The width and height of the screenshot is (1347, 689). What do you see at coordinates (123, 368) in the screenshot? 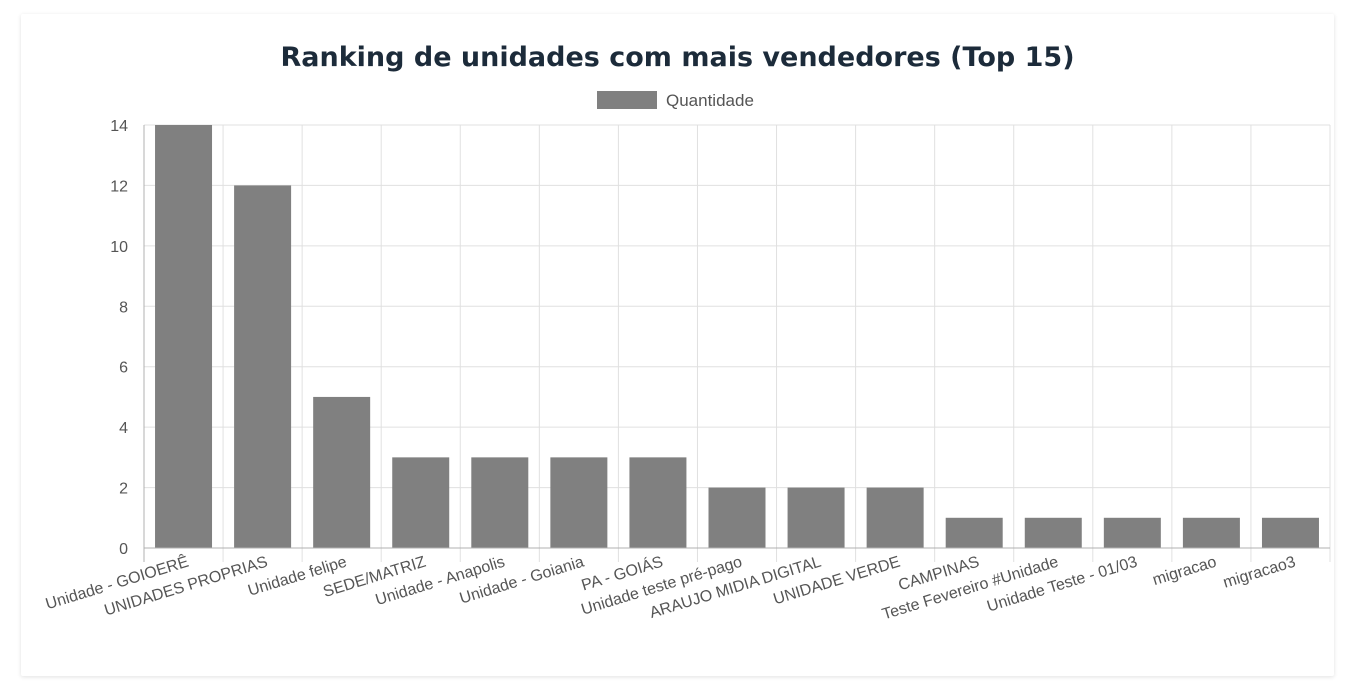
I see `y-tick-label-3: 6` at bounding box center [123, 368].